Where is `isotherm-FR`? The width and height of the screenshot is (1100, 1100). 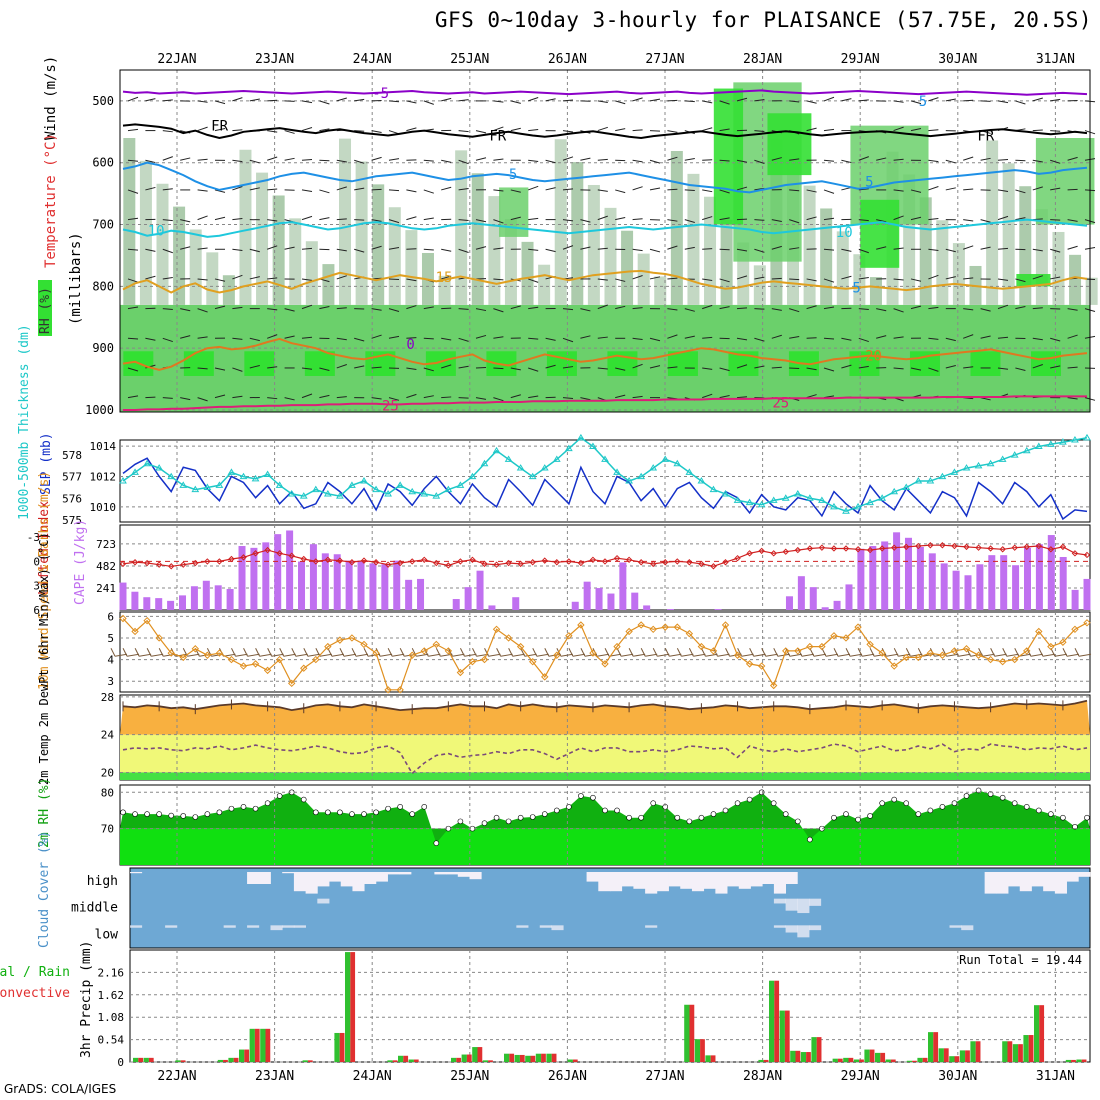 isotherm-FR is located at coordinates (605, 131).